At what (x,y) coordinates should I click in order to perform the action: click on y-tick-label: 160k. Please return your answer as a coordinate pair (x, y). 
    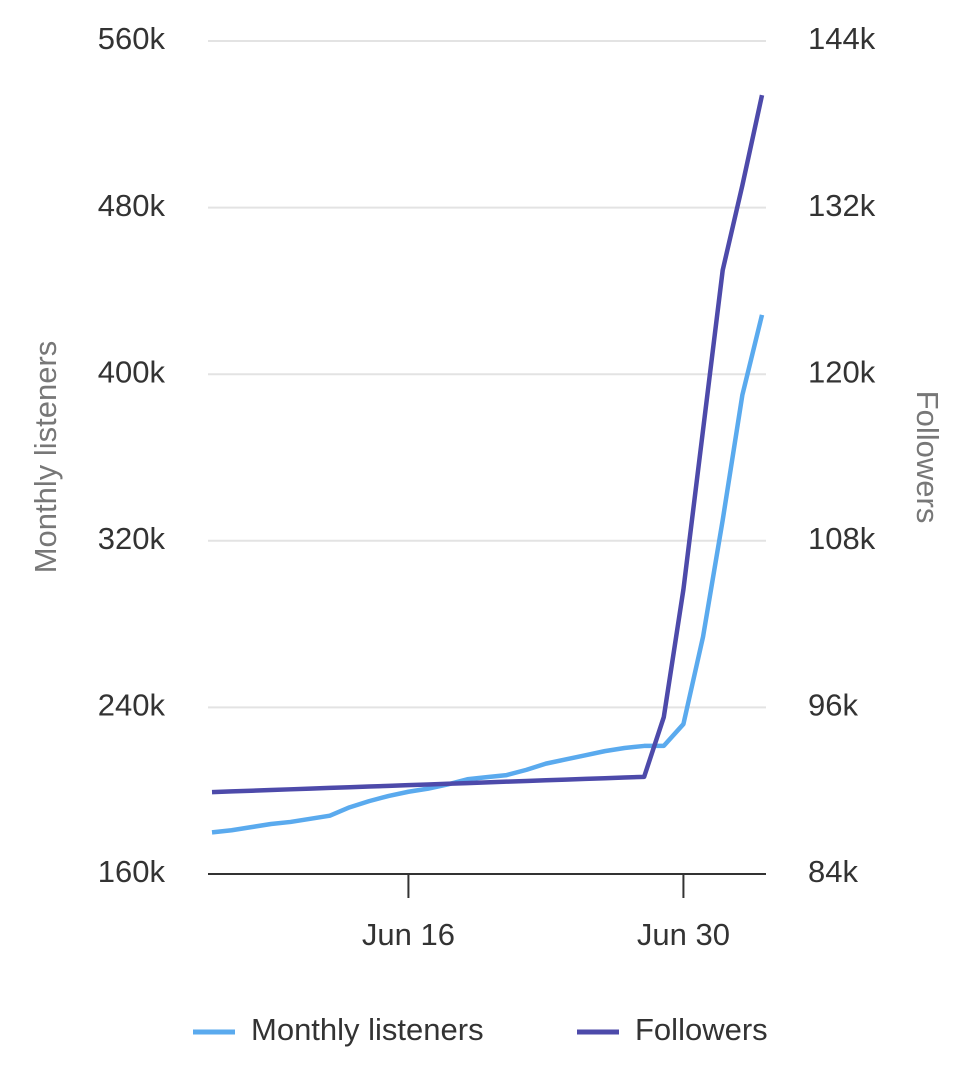
    Looking at the image, I should click on (132, 871).